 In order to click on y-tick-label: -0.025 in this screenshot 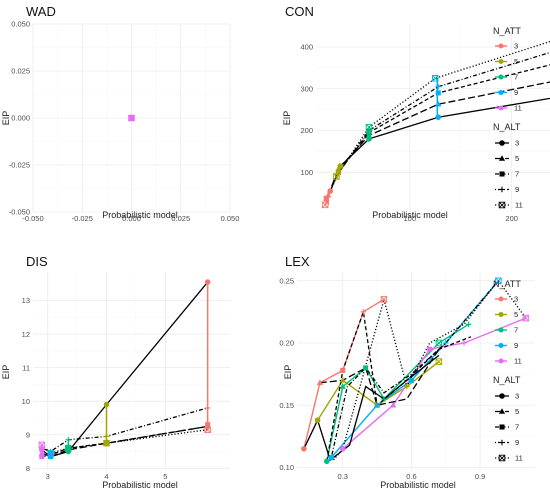, I will do `click(19, 165)`.